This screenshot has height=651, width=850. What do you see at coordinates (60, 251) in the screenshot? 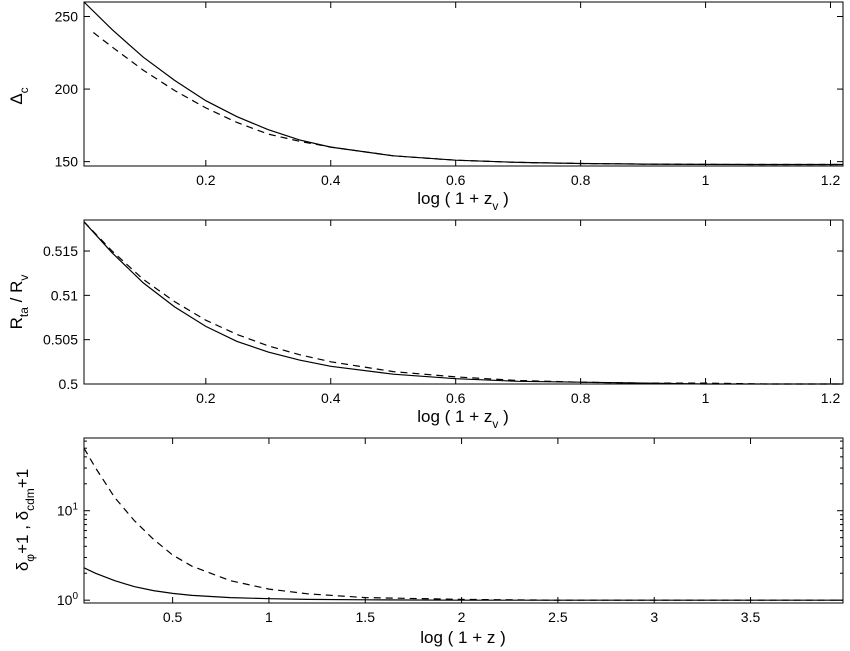
I see `y-tick-label: 0.515` at bounding box center [60, 251].